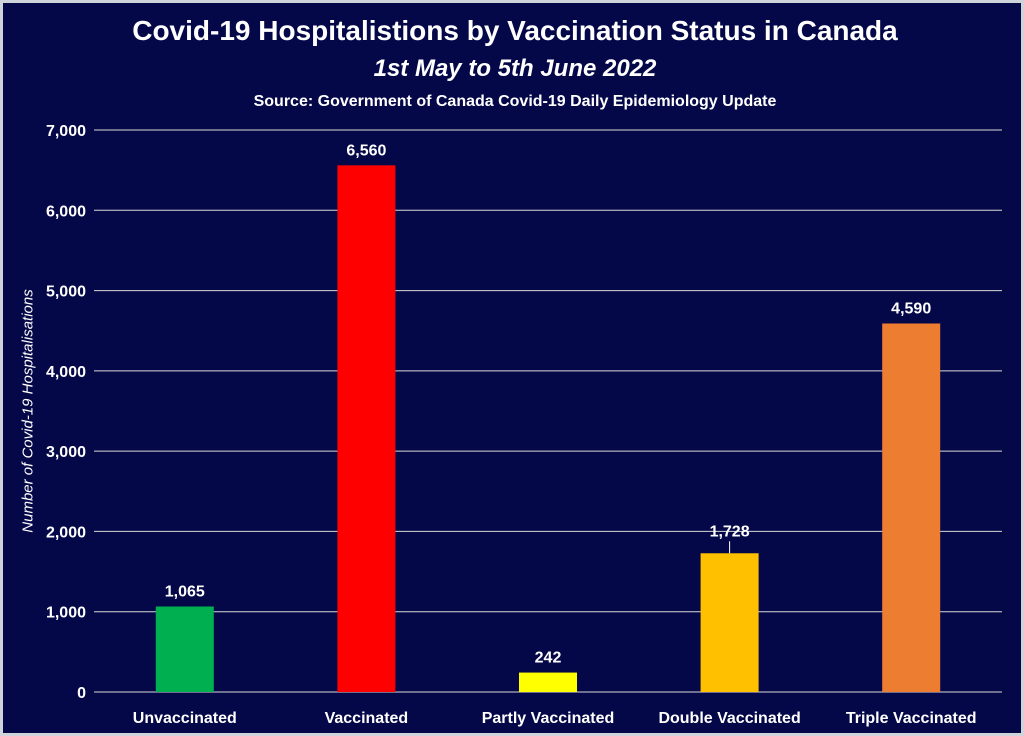 This screenshot has width=1024, height=736. Describe the element at coordinates (66, 292) in the screenshot. I see `y-tick-label: 5,000` at that location.